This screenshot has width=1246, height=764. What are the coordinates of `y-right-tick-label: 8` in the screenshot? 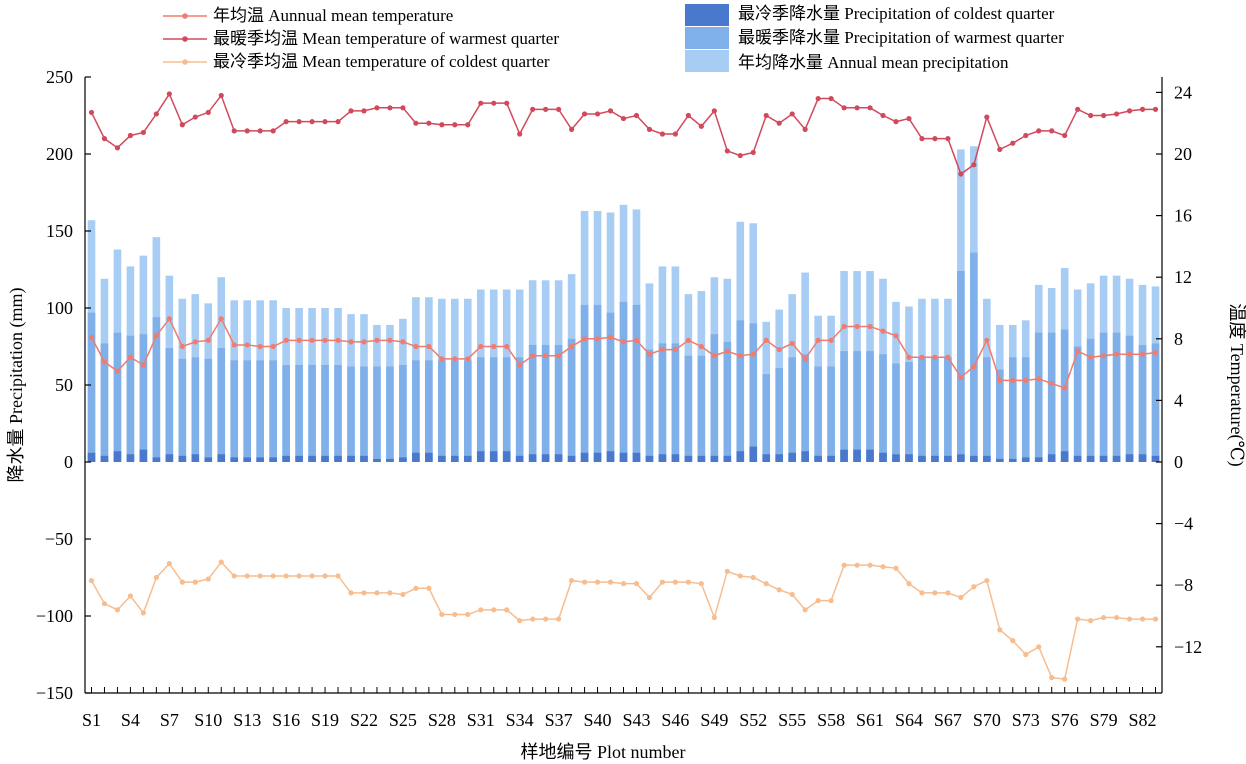 It's located at (1178, 339).